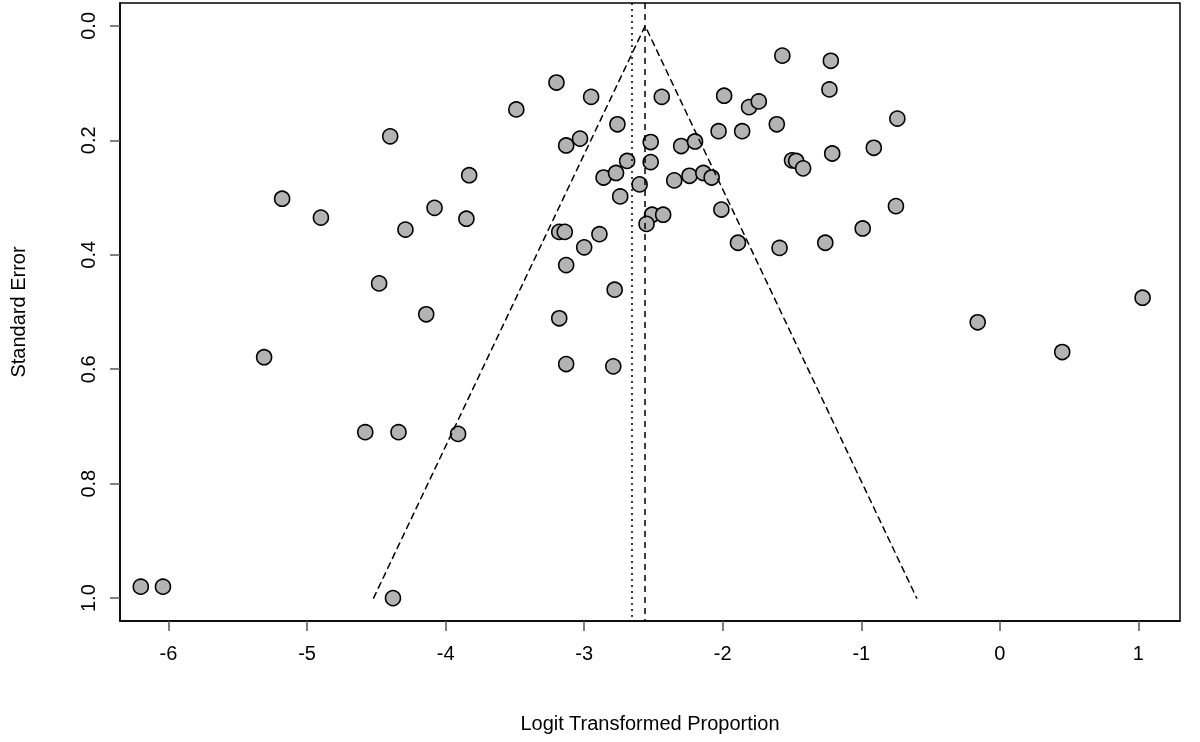 This screenshot has width=1200, height=742. I want to click on y-axis-title: Standard Error, so click(18, 312).